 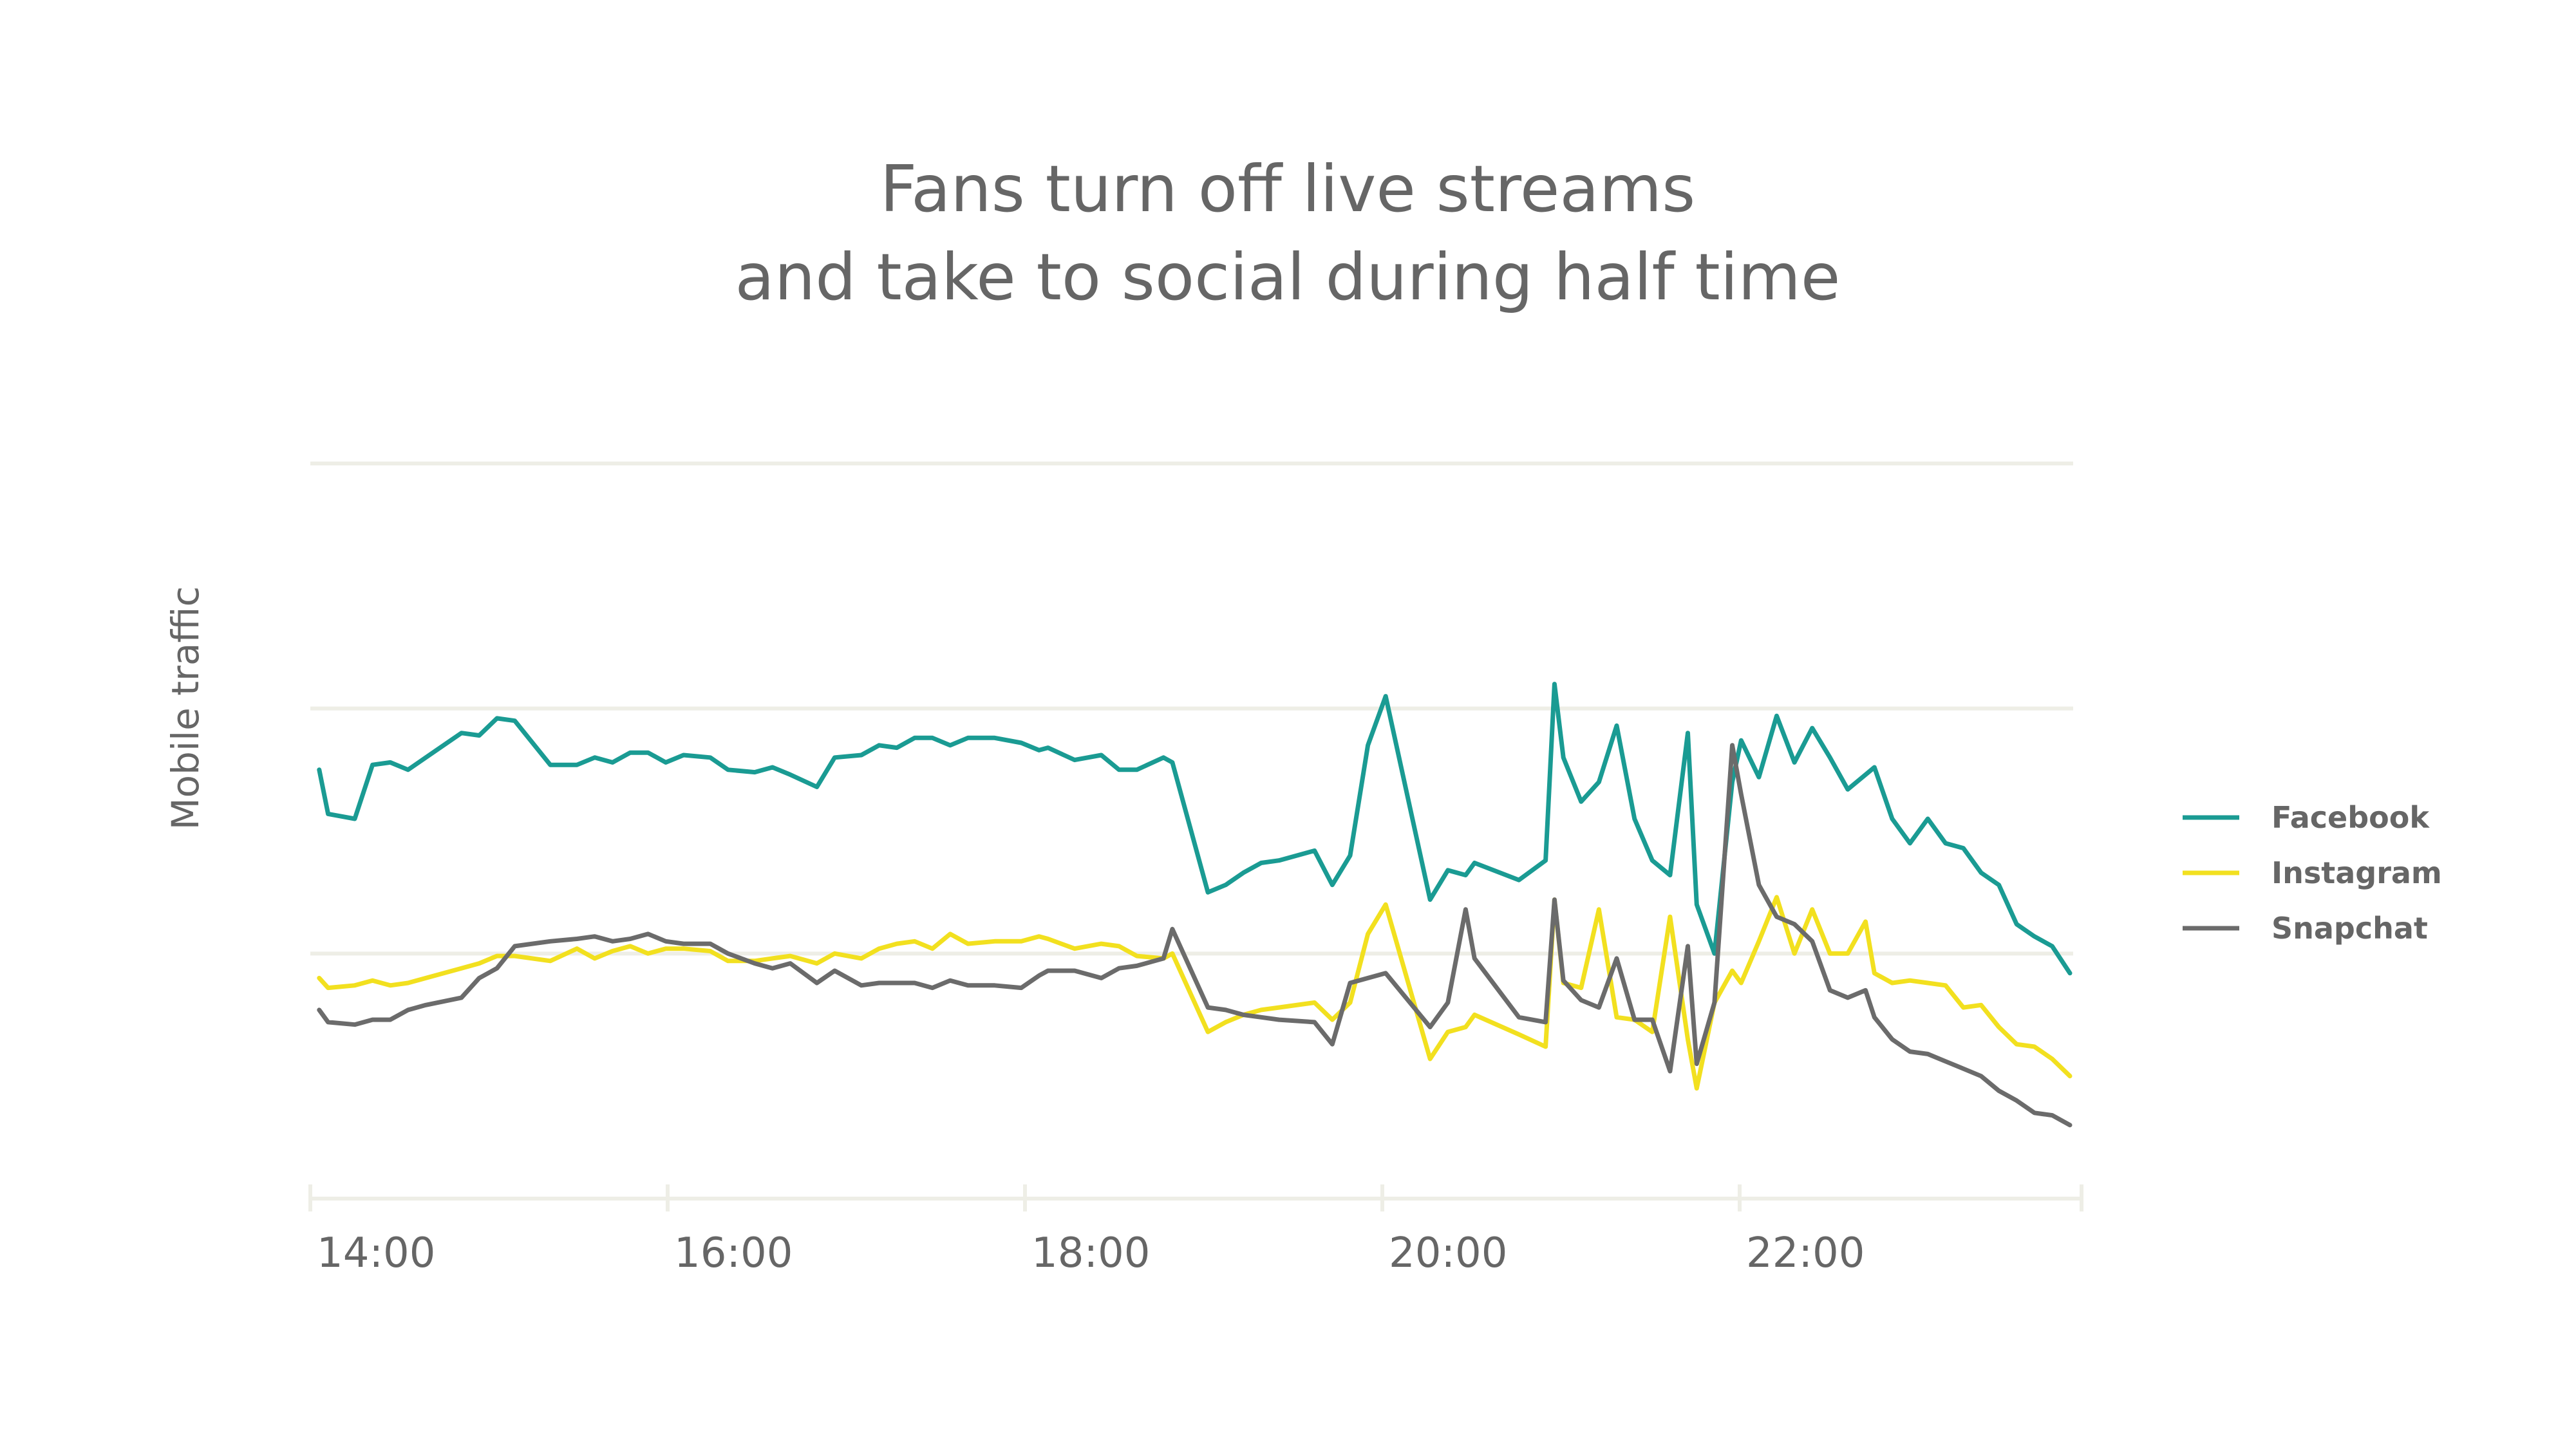 What do you see at coordinates (733, 1253) in the screenshot?
I see `x-tick-label: 16:00` at bounding box center [733, 1253].